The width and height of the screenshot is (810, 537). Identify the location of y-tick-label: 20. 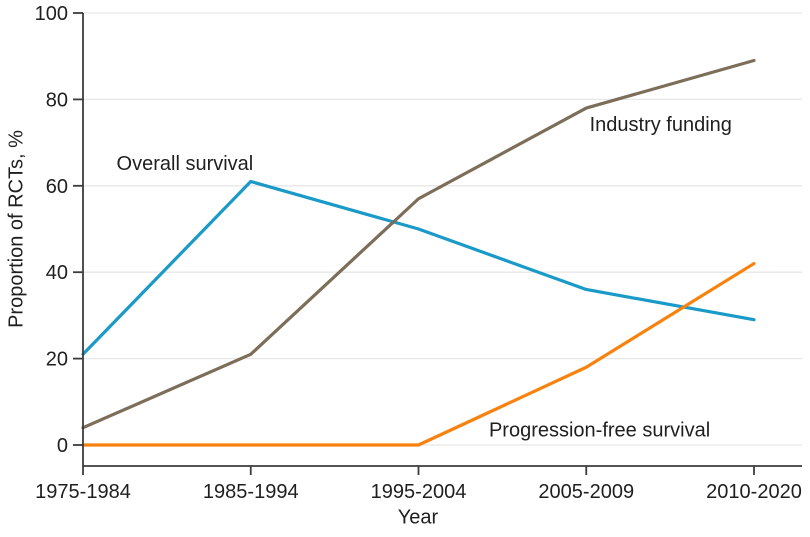
(57, 360).